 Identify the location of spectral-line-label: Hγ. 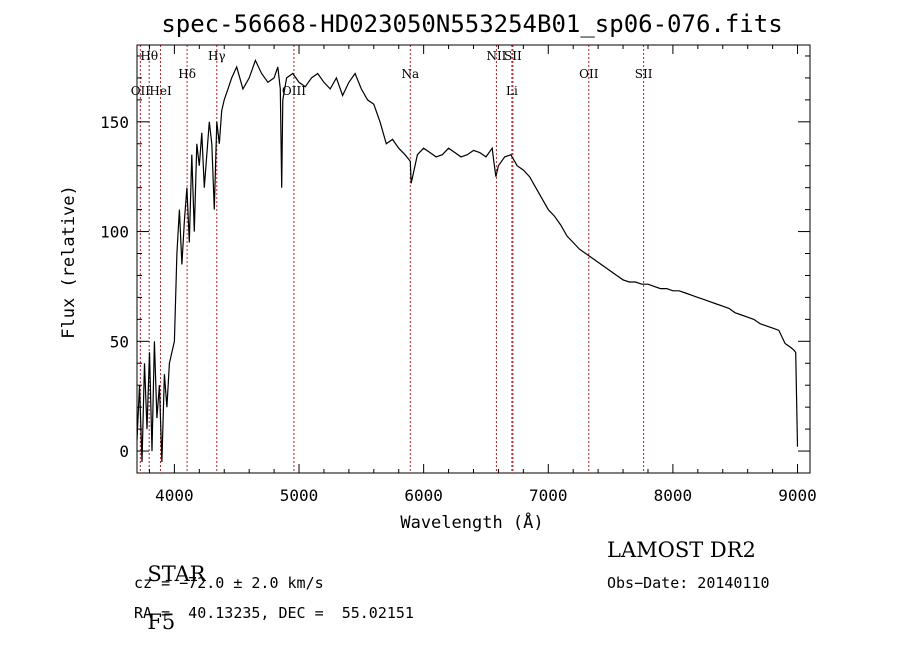
(217, 56).